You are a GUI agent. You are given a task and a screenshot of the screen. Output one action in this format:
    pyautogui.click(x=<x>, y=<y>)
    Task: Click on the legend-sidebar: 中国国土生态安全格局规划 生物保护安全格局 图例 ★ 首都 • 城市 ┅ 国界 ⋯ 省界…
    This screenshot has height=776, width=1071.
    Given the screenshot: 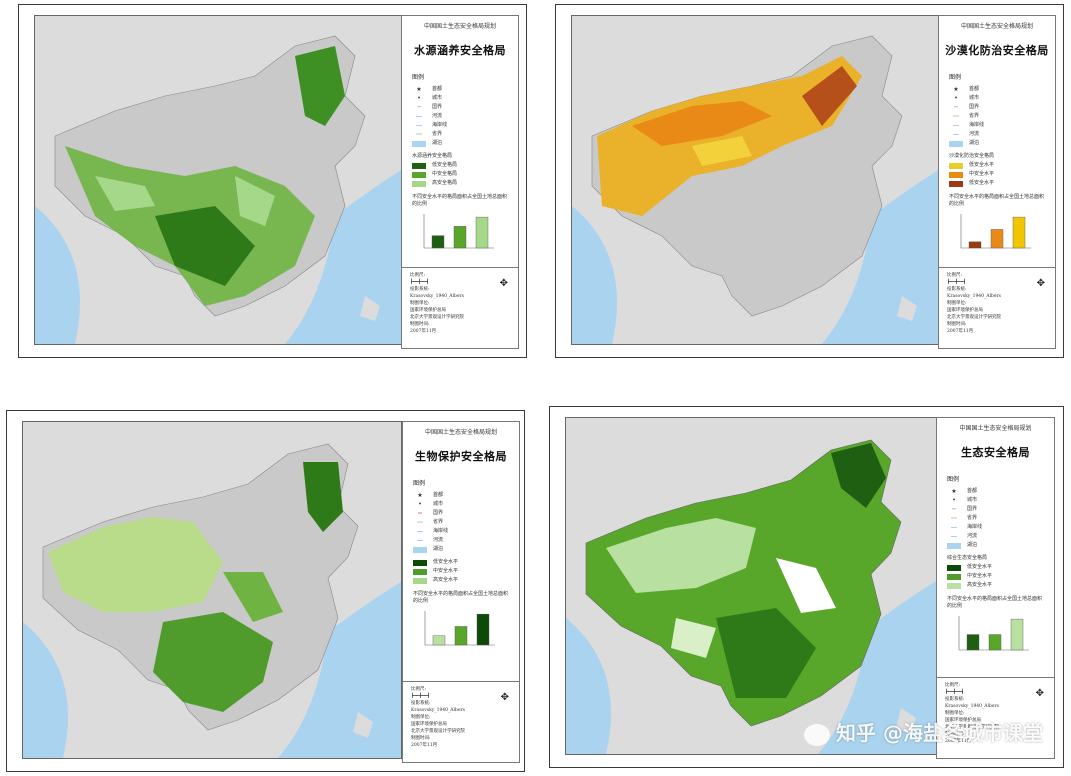 What is the action you would take?
    pyautogui.click(x=461, y=592)
    